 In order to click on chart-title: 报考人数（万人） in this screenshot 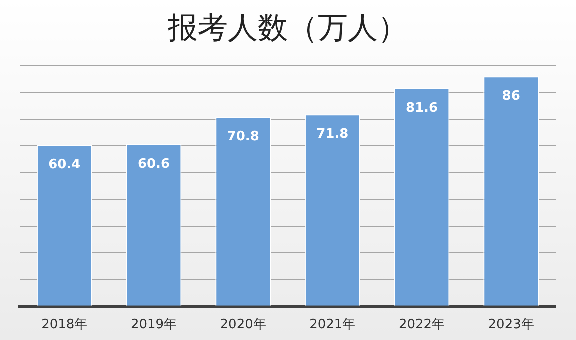, I will do `click(287, 28)`.